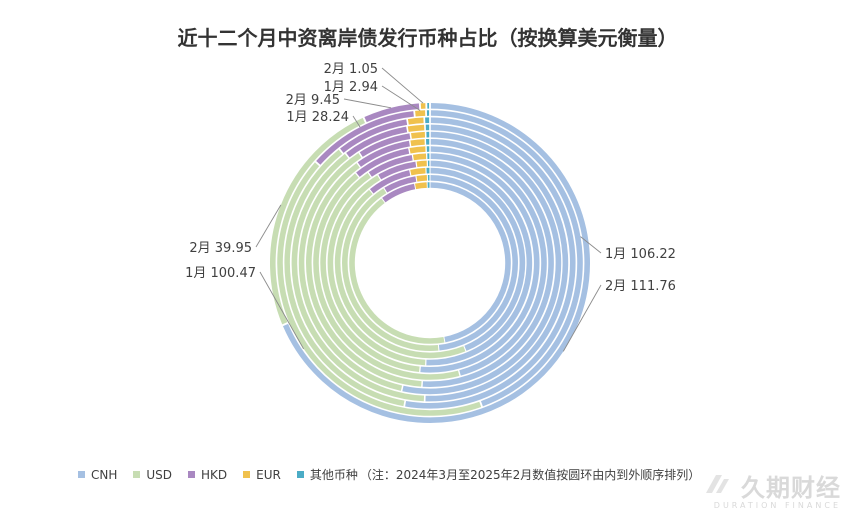 The height and width of the screenshot is (515, 855). Describe the element at coordinates (81, 474) in the screenshot. I see `legend-swatch-cnh` at that location.